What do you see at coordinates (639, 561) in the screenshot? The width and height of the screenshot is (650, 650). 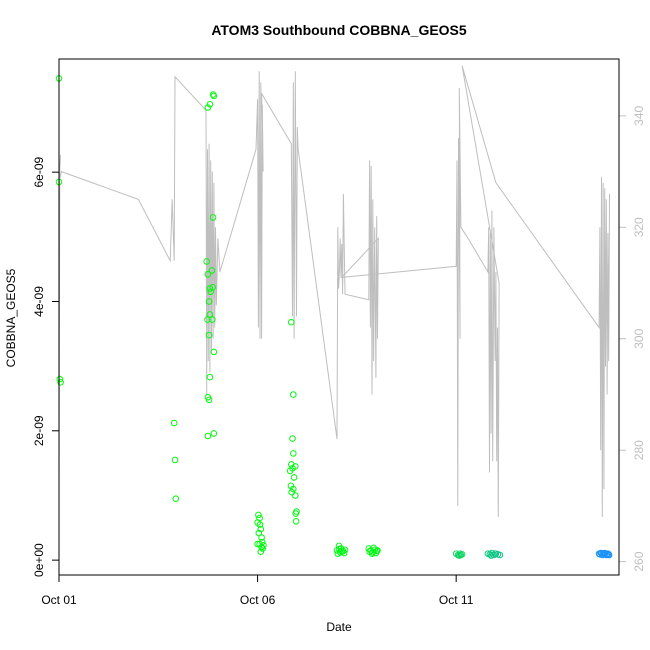 I see `y2-tick-label: 260` at bounding box center [639, 561].